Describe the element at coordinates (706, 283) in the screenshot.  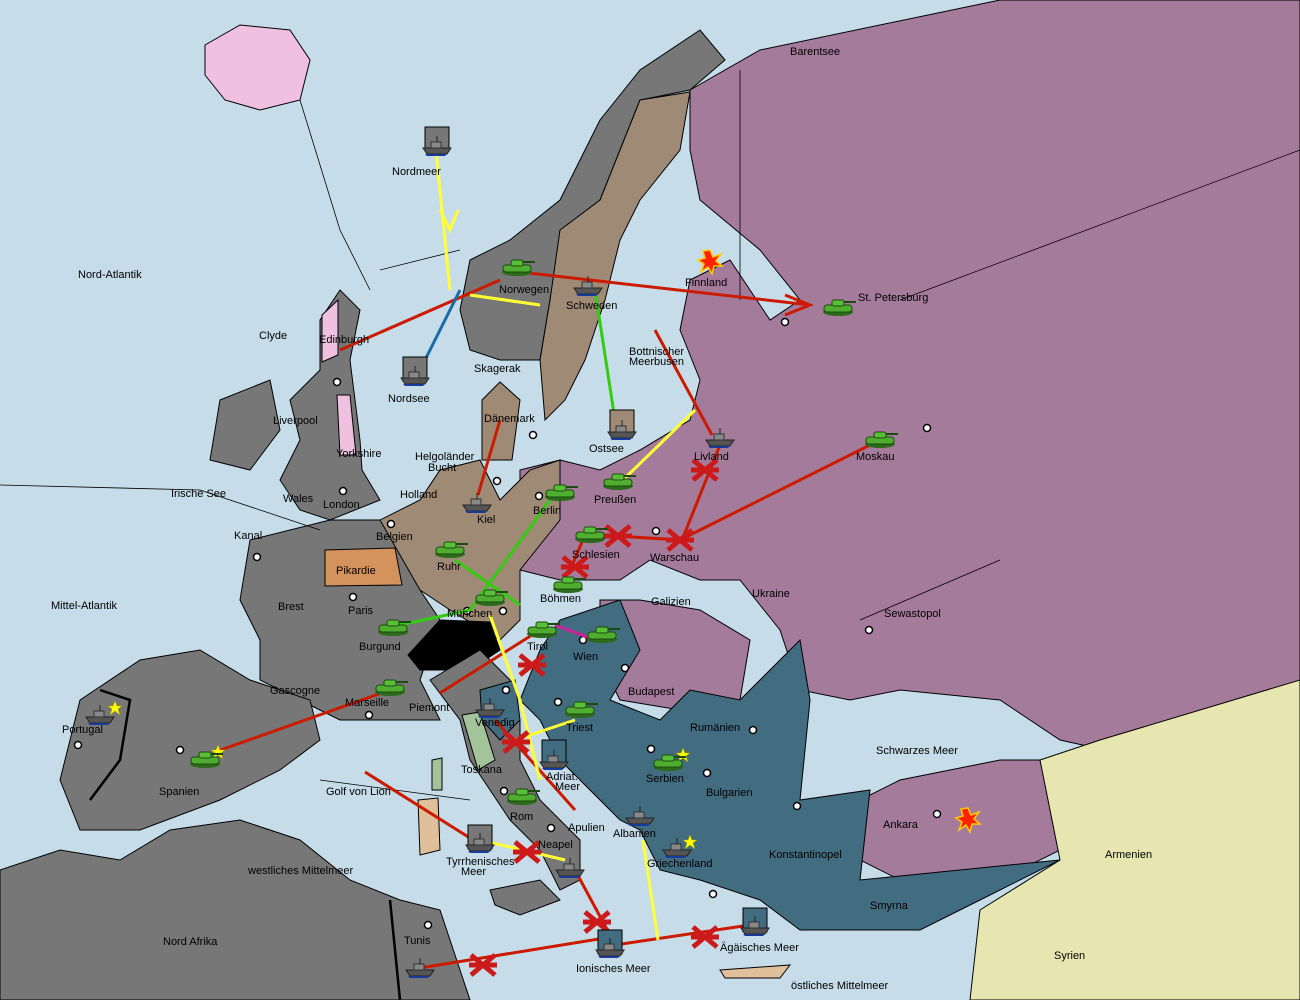
I see `label: Finnland` at that location.